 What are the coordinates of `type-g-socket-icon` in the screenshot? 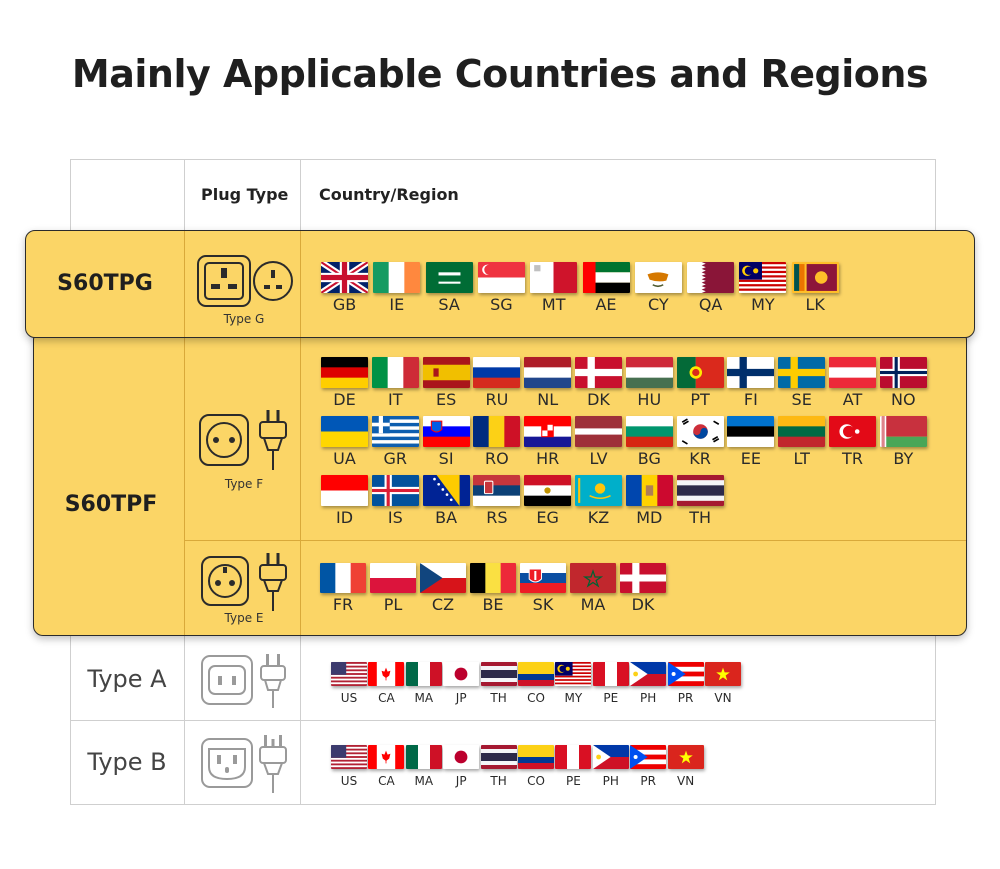 It's located at (224, 281).